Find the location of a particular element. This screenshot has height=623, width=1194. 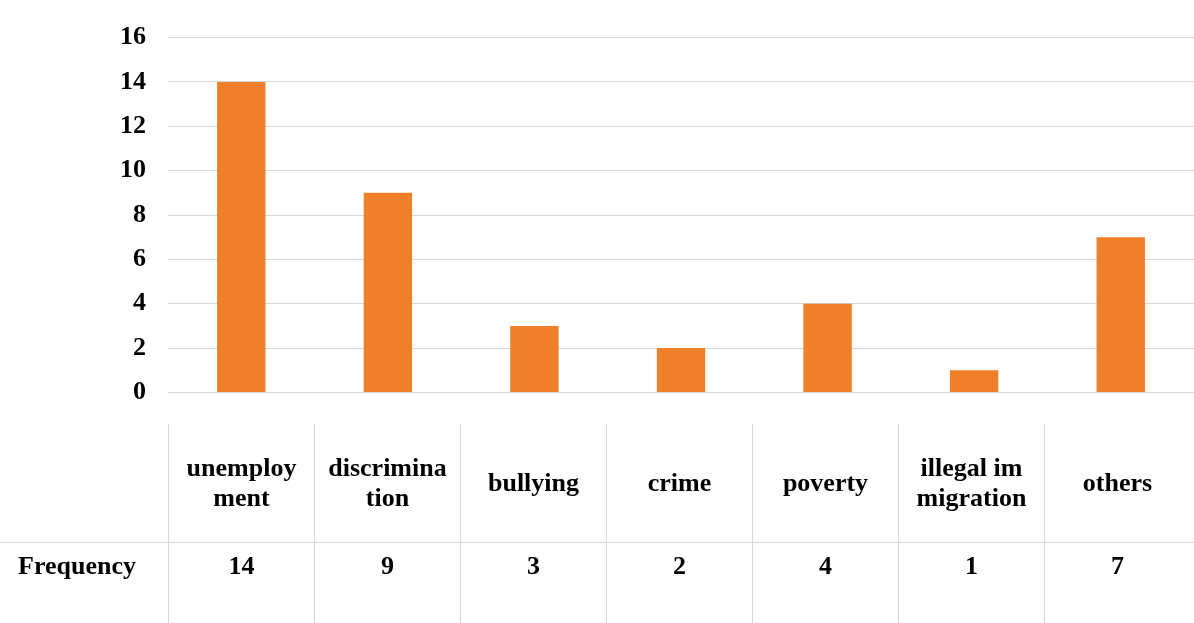

x-tick-label: poverty is located at coordinates (825, 483).